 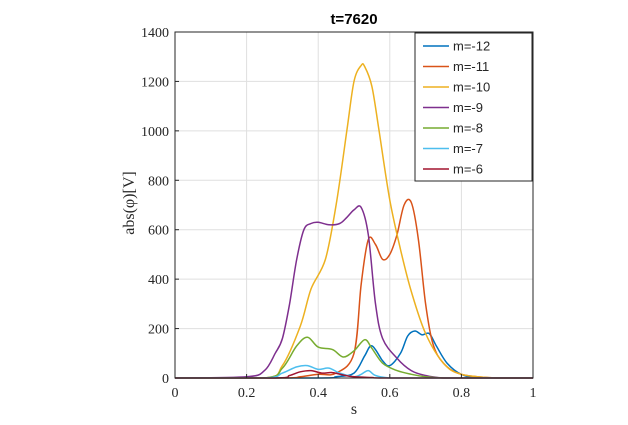 What do you see at coordinates (533, 393) in the screenshot?
I see `x-tick-label: 1` at bounding box center [533, 393].